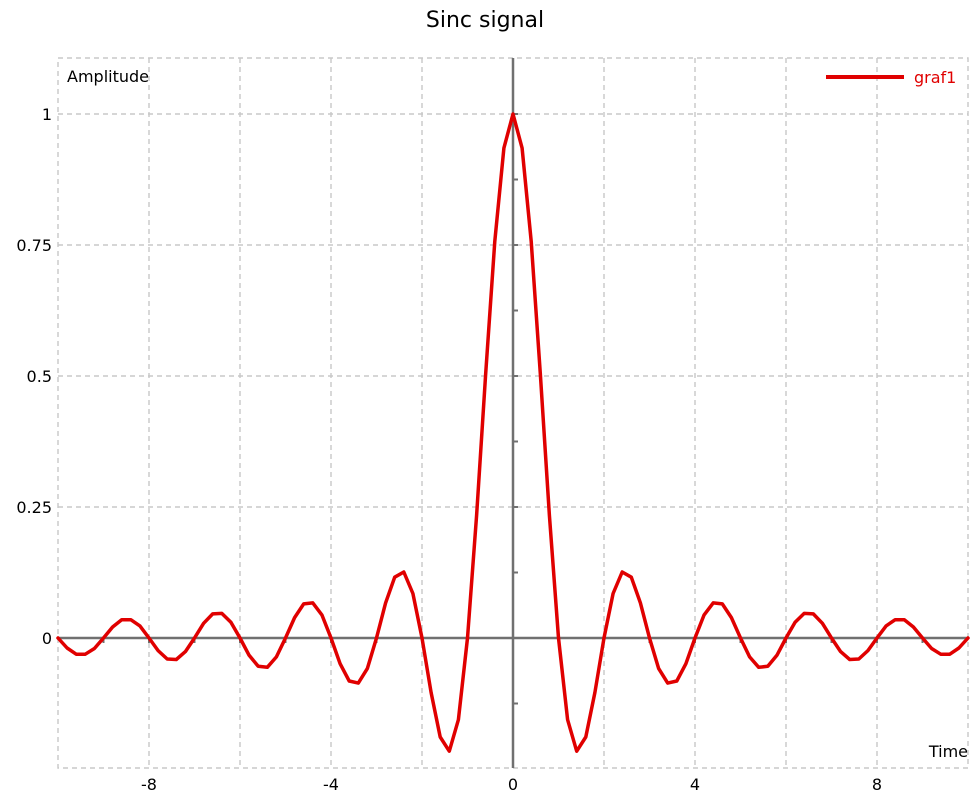 The image size is (970, 793). Describe the element at coordinates (935, 77) in the screenshot. I see `legend-label: graf1` at that location.